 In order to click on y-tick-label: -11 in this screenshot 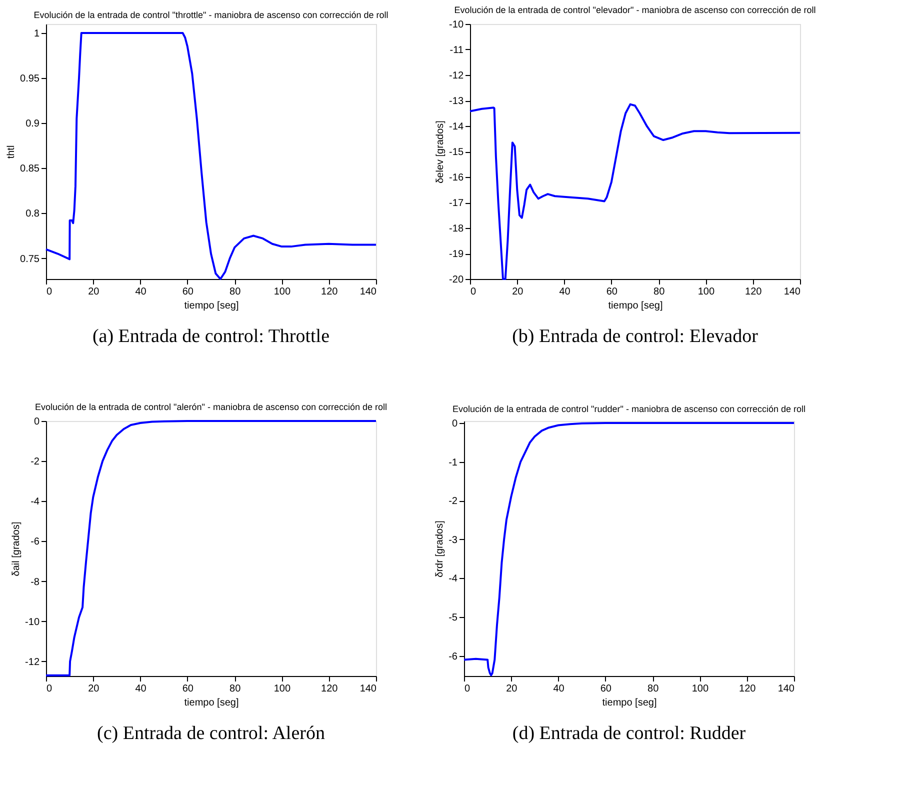, I will do `click(457, 50)`.